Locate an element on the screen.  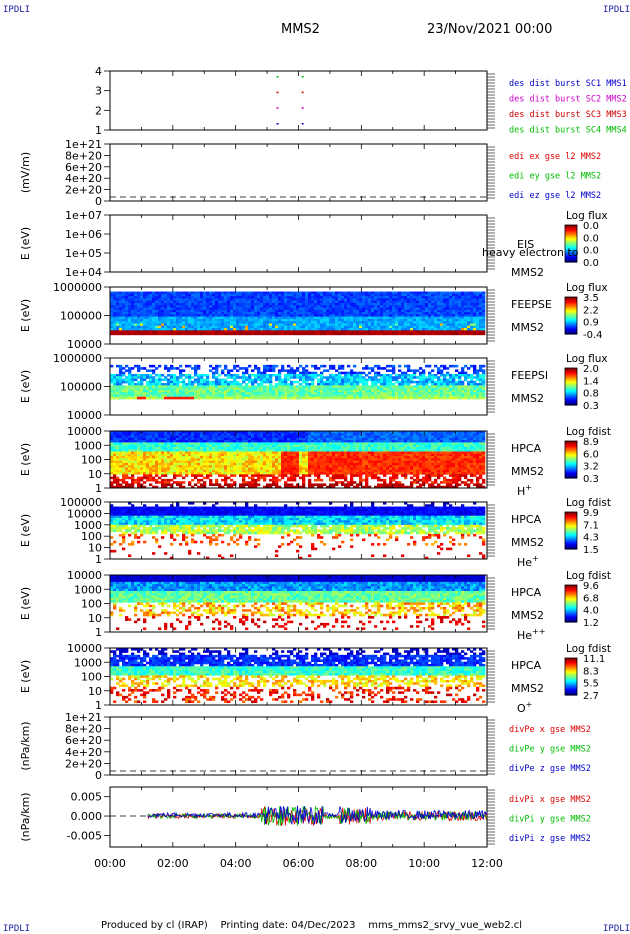
y-tick-label: 1000000 is located at coordinates (77, 358).